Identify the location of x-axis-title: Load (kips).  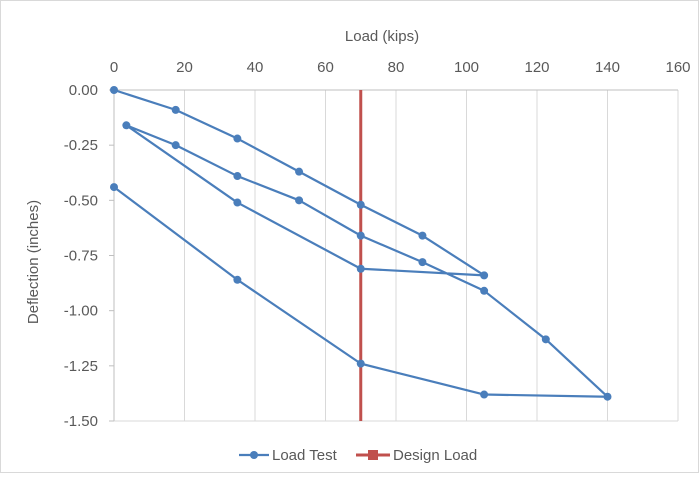
(382, 36).